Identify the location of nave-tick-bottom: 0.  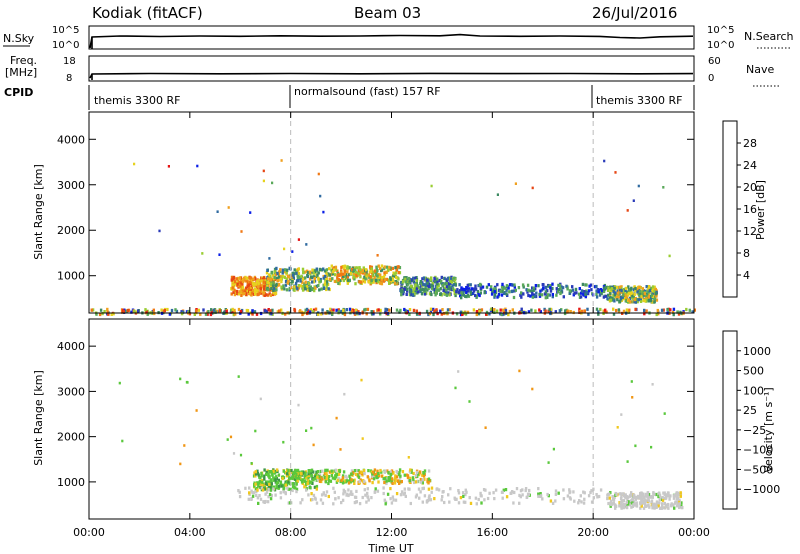
(711, 78).